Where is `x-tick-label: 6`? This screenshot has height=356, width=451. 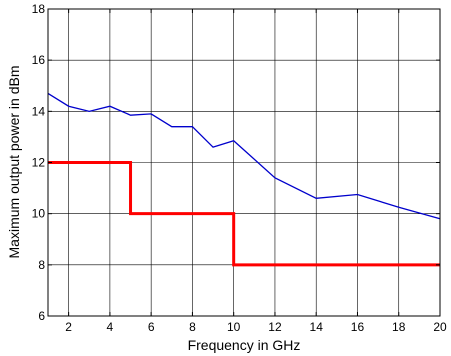 x-tick-label: 6 is located at coordinates (151, 327).